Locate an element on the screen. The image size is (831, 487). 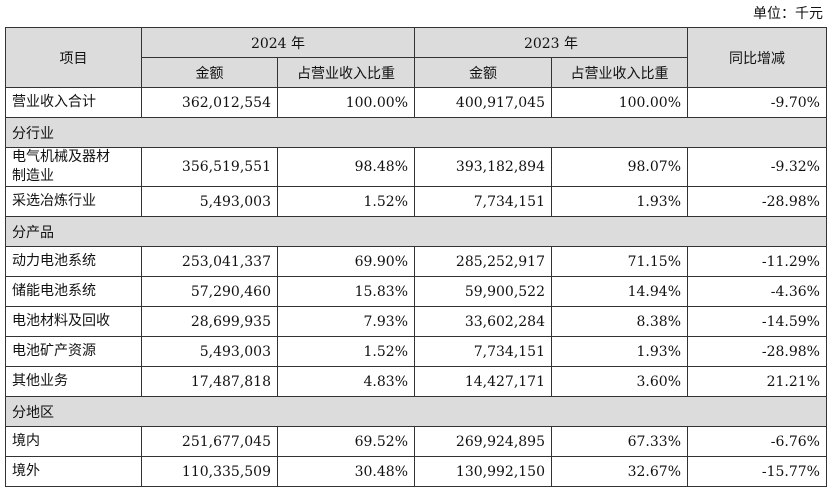
row-label-cell: 其他业务 is located at coordinates (73, 381).